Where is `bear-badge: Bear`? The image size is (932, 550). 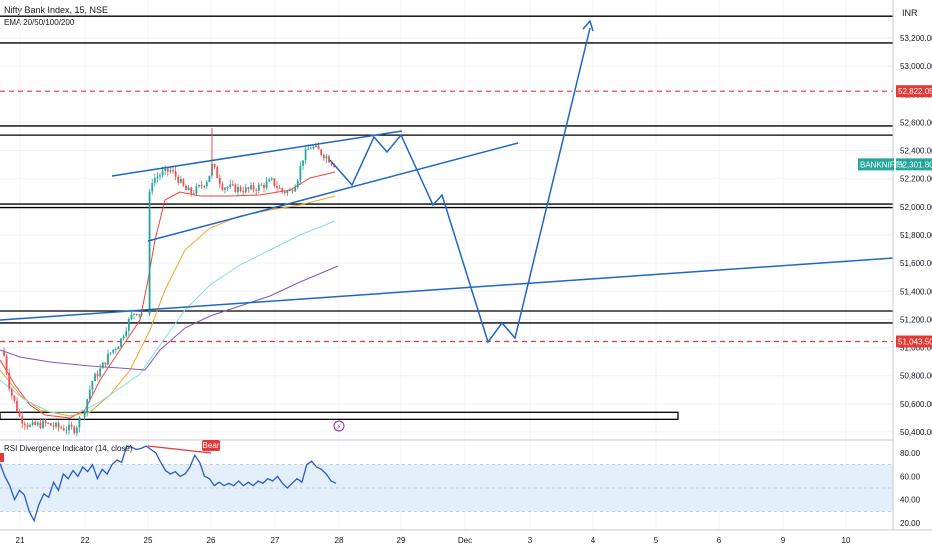 bear-badge: Bear is located at coordinates (211, 445).